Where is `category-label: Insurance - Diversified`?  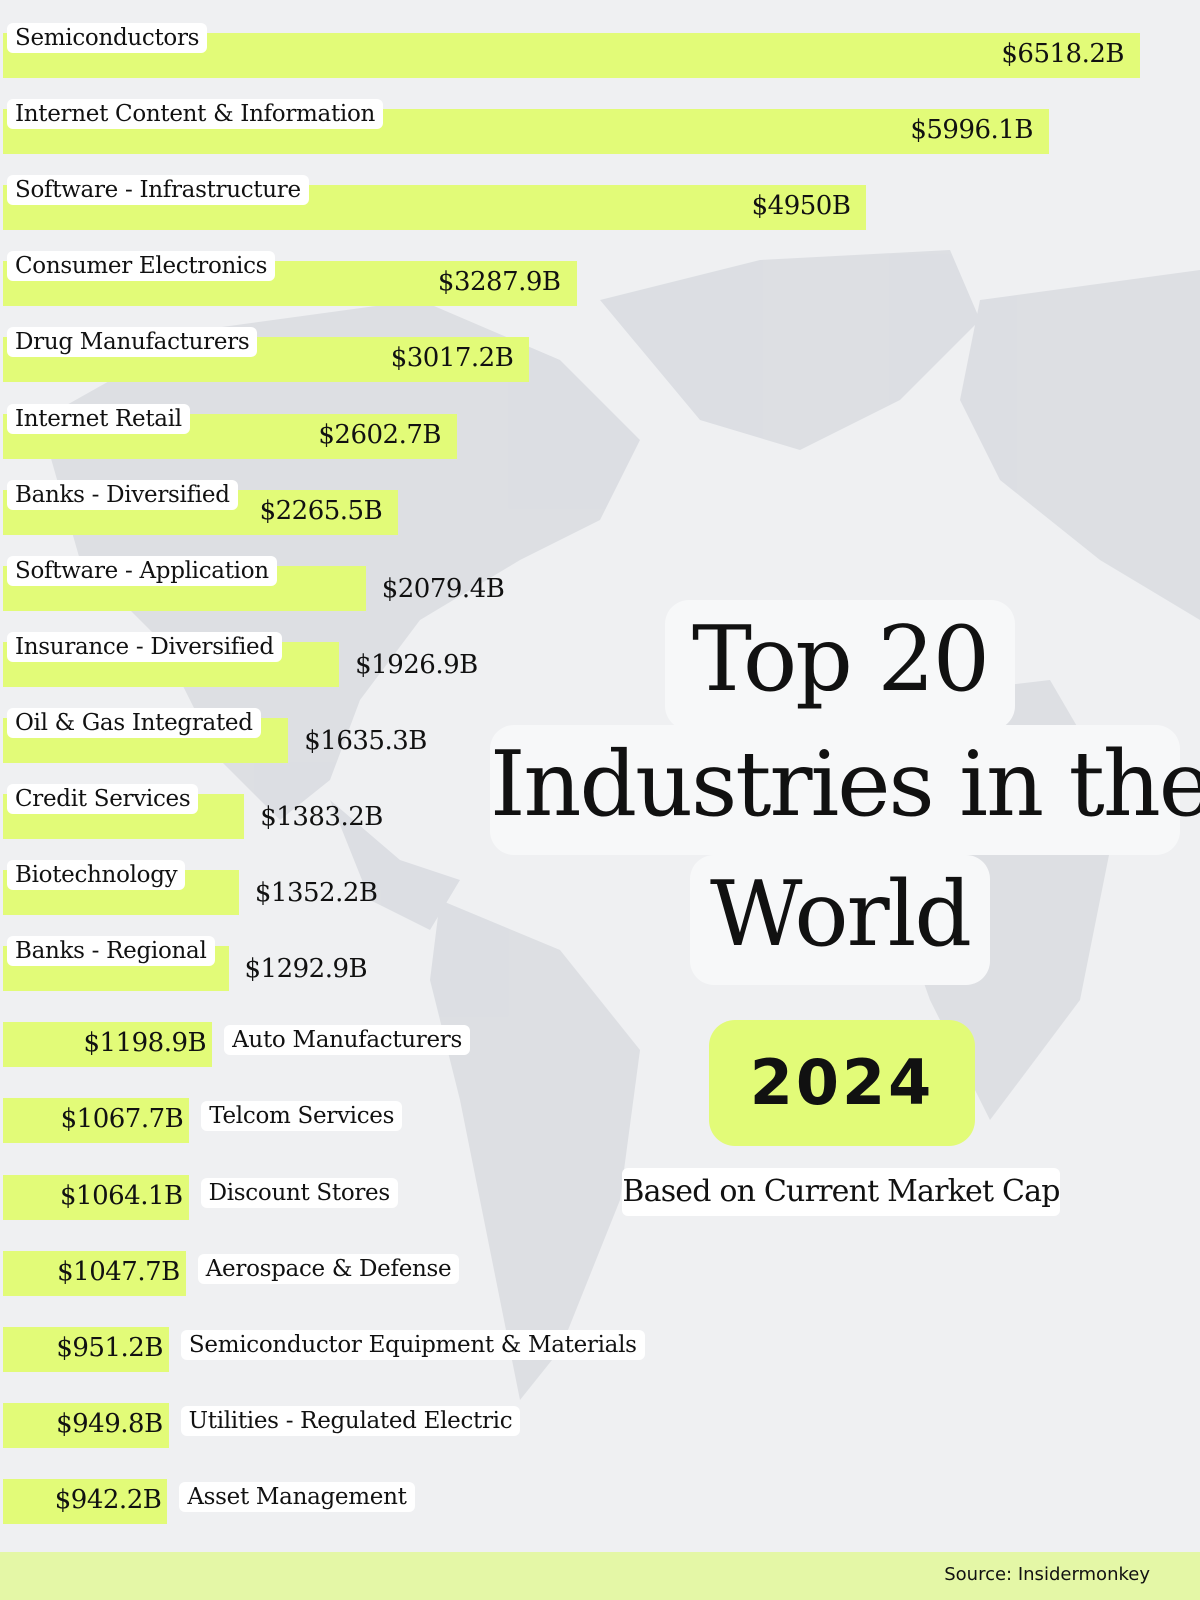
category-label: Insurance - Diversified is located at coordinates (144, 646).